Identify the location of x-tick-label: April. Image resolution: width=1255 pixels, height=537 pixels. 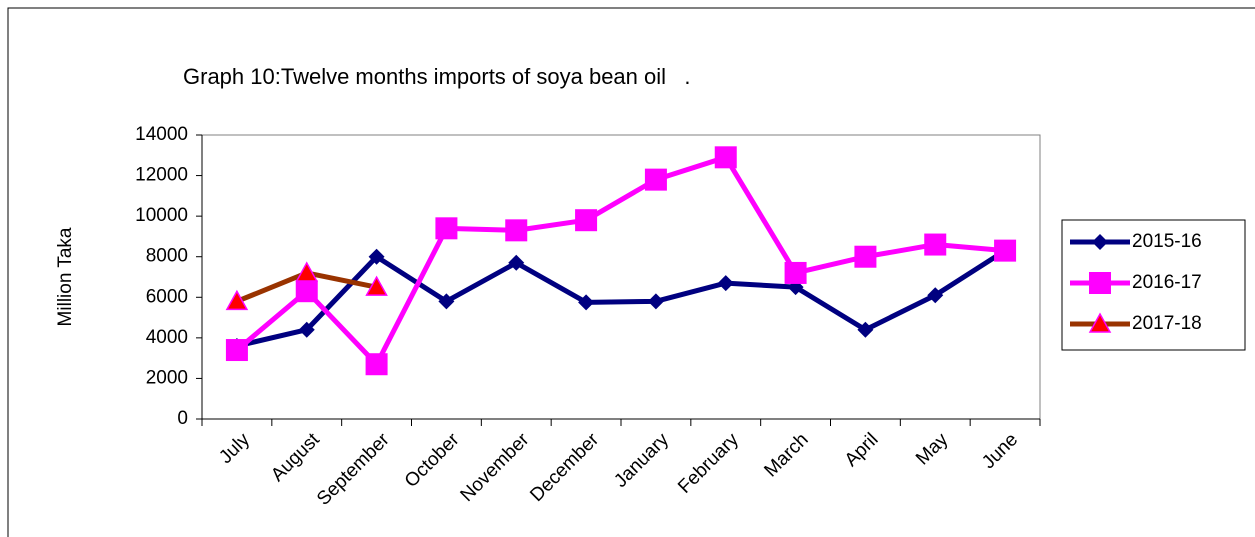
(862, 450).